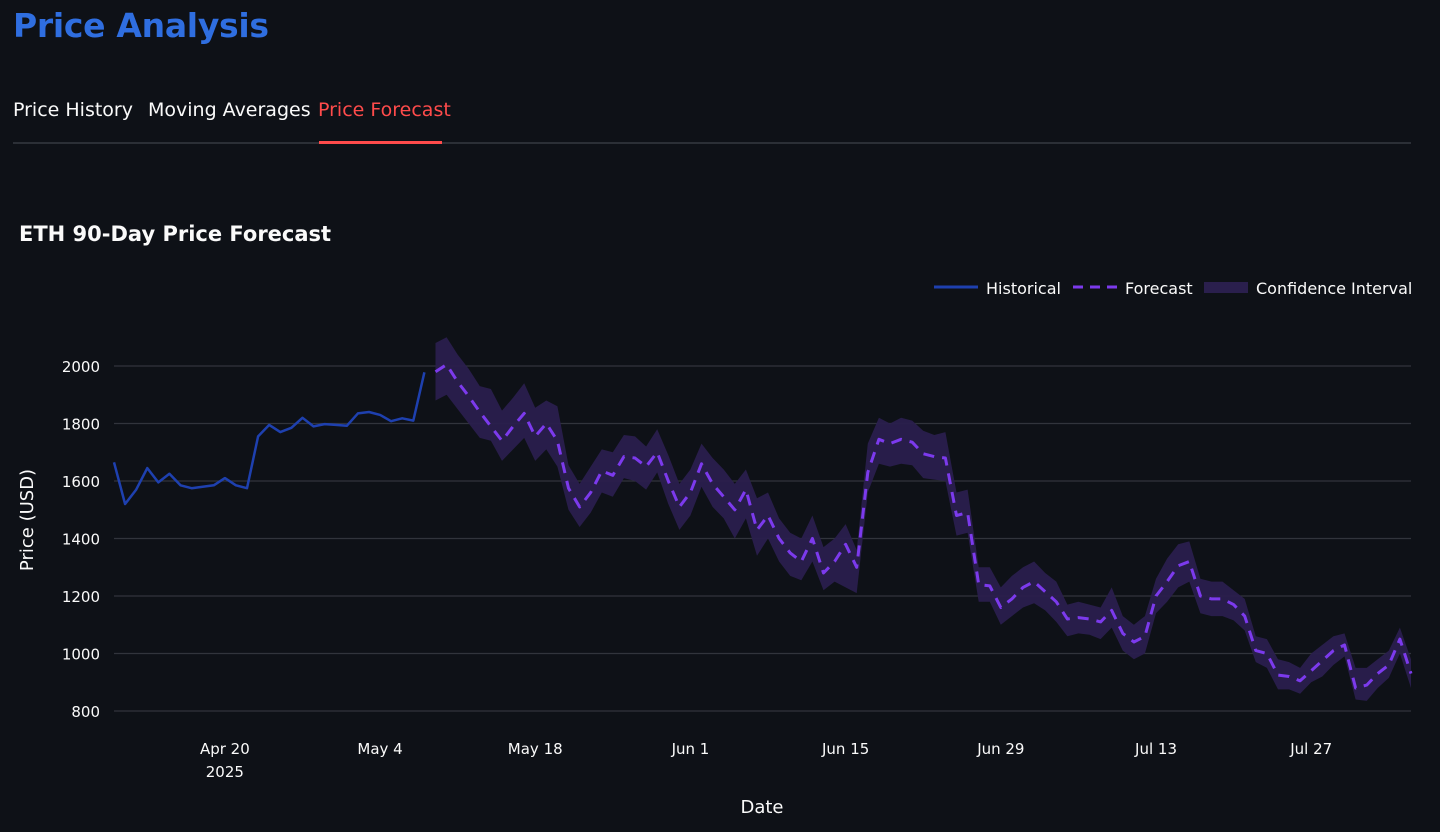 The image size is (1440, 832). What do you see at coordinates (141, 25) in the screenshot?
I see `page-title: Price Analysis` at bounding box center [141, 25].